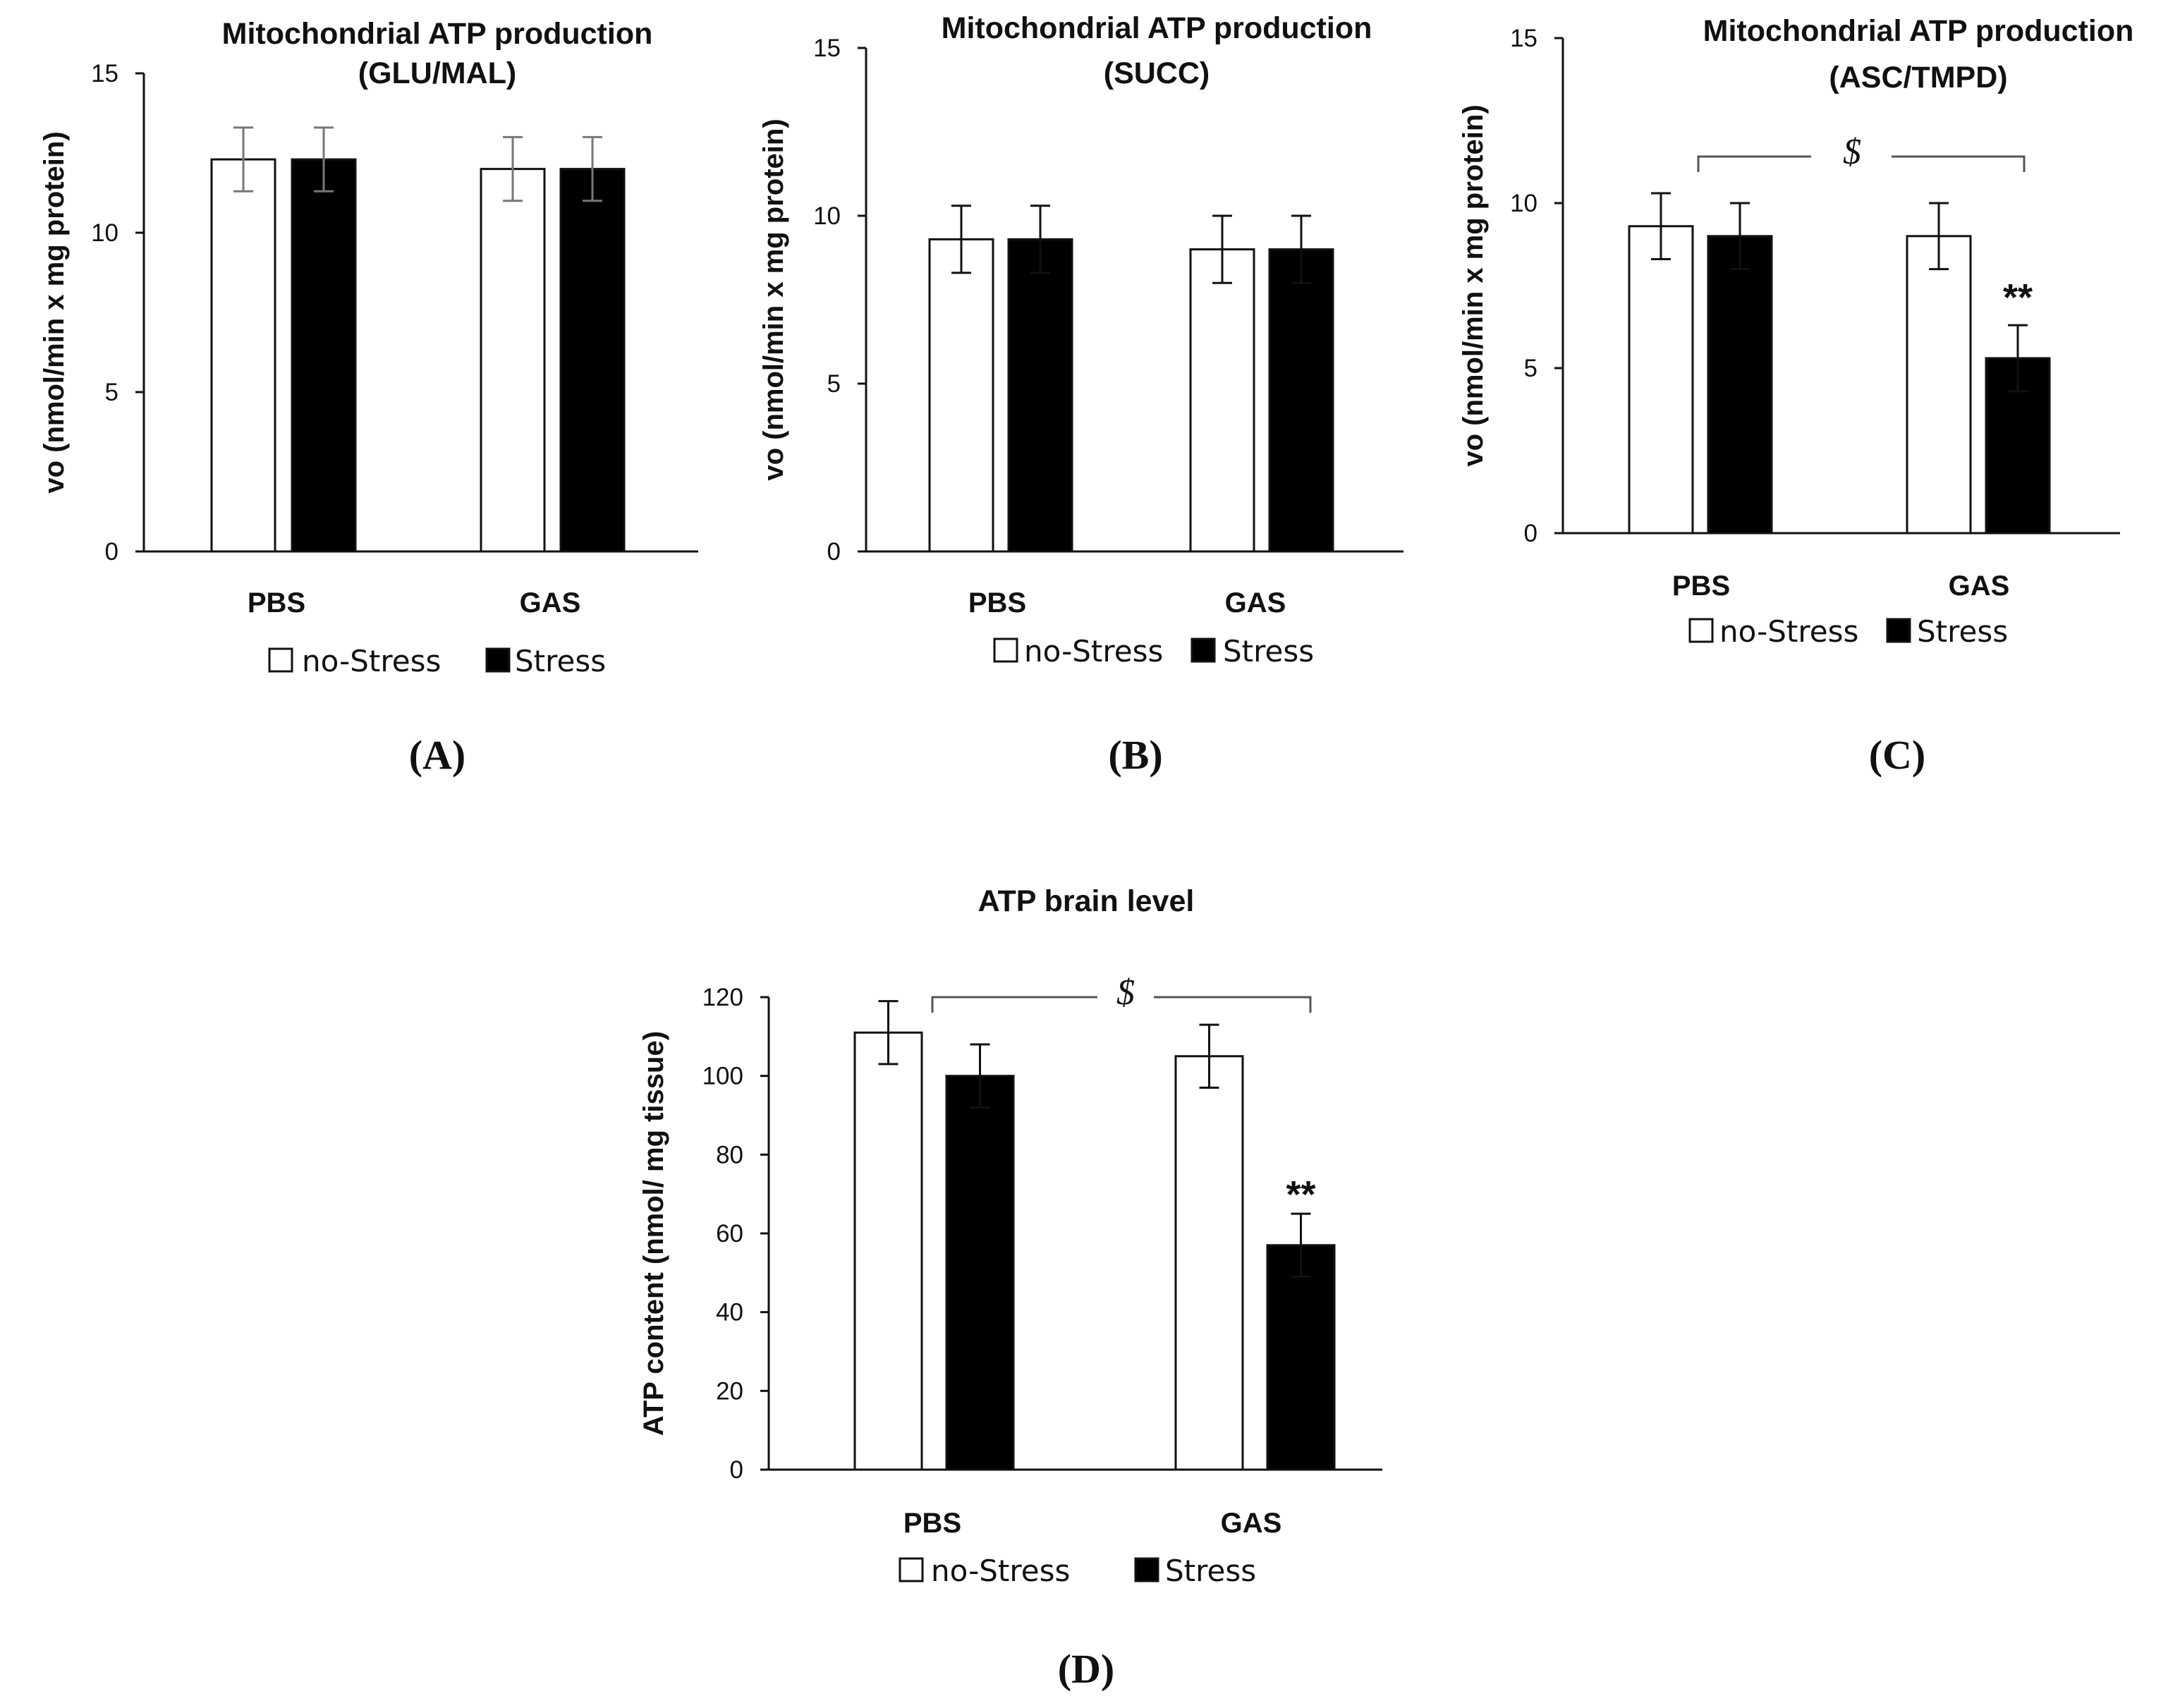 This screenshot has width=2180, height=1708. Describe the element at coordinates (1135, 755) in the screenshot. I see `panel-label: (B)` at that location.